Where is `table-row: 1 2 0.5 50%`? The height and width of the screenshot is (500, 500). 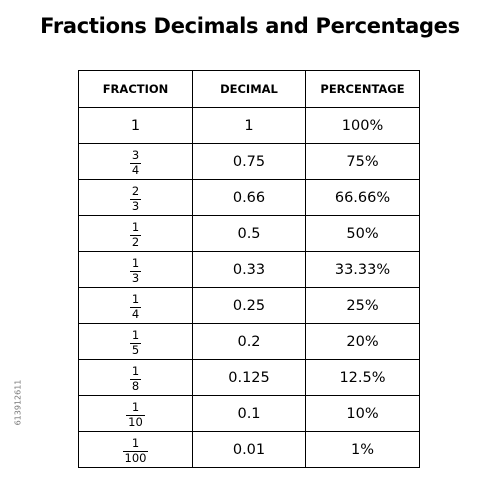 table-row: 1 2 0.5 50% is located at coordinates (249, 233).